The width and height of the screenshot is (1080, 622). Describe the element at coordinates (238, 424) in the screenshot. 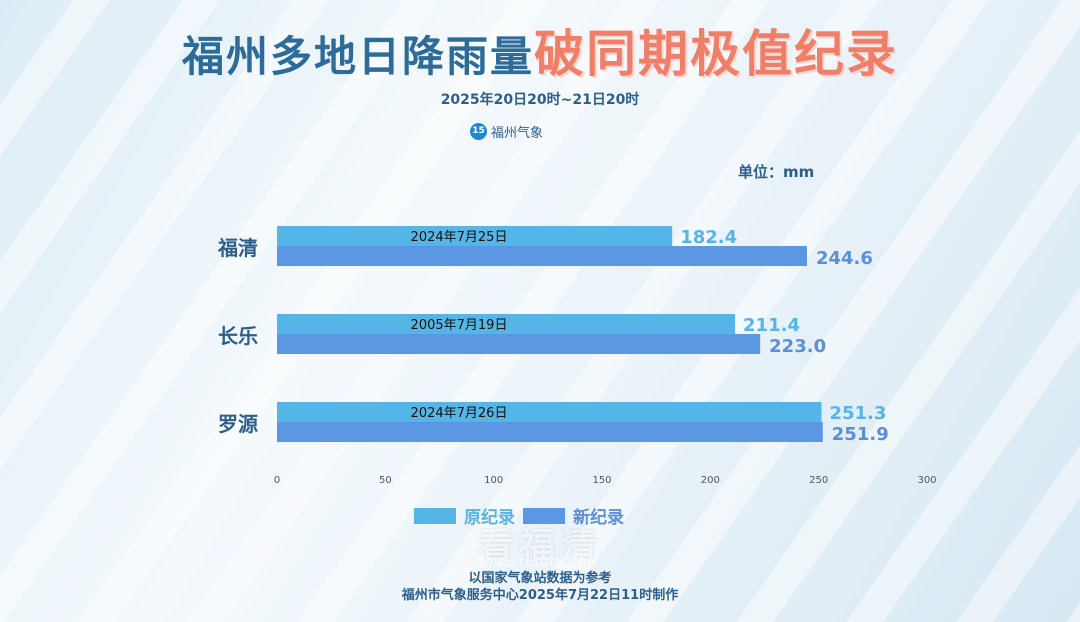

I see `category-label: 罗源` at that location.